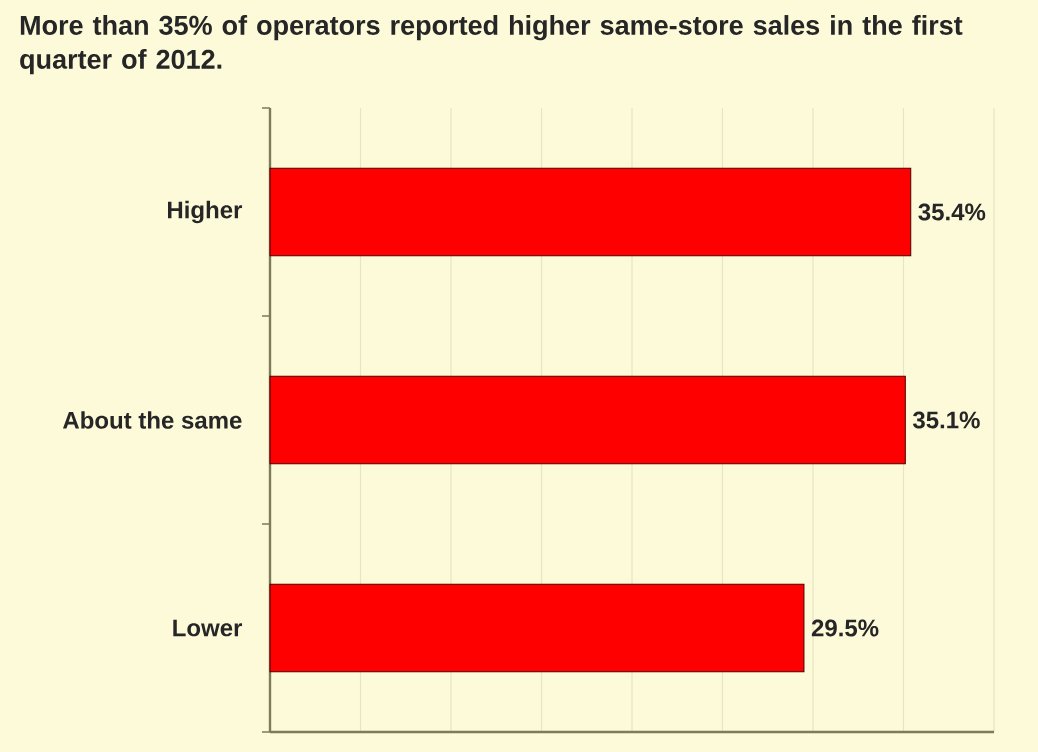 This screenshot has width=1038, height=752. What do you see at coordinates (845, 628) in the screenshot?
I see `data-label: 29.5%` at bounding box center [845, 628].